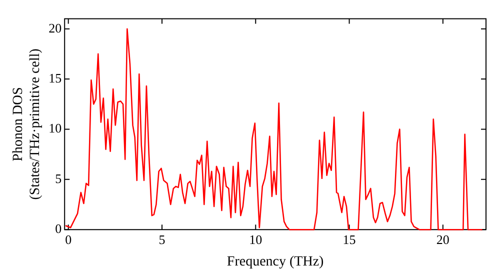  Describe the element at coordinates (55, 78) in the screenshot. I see `y-tick-label: 15` at that location.